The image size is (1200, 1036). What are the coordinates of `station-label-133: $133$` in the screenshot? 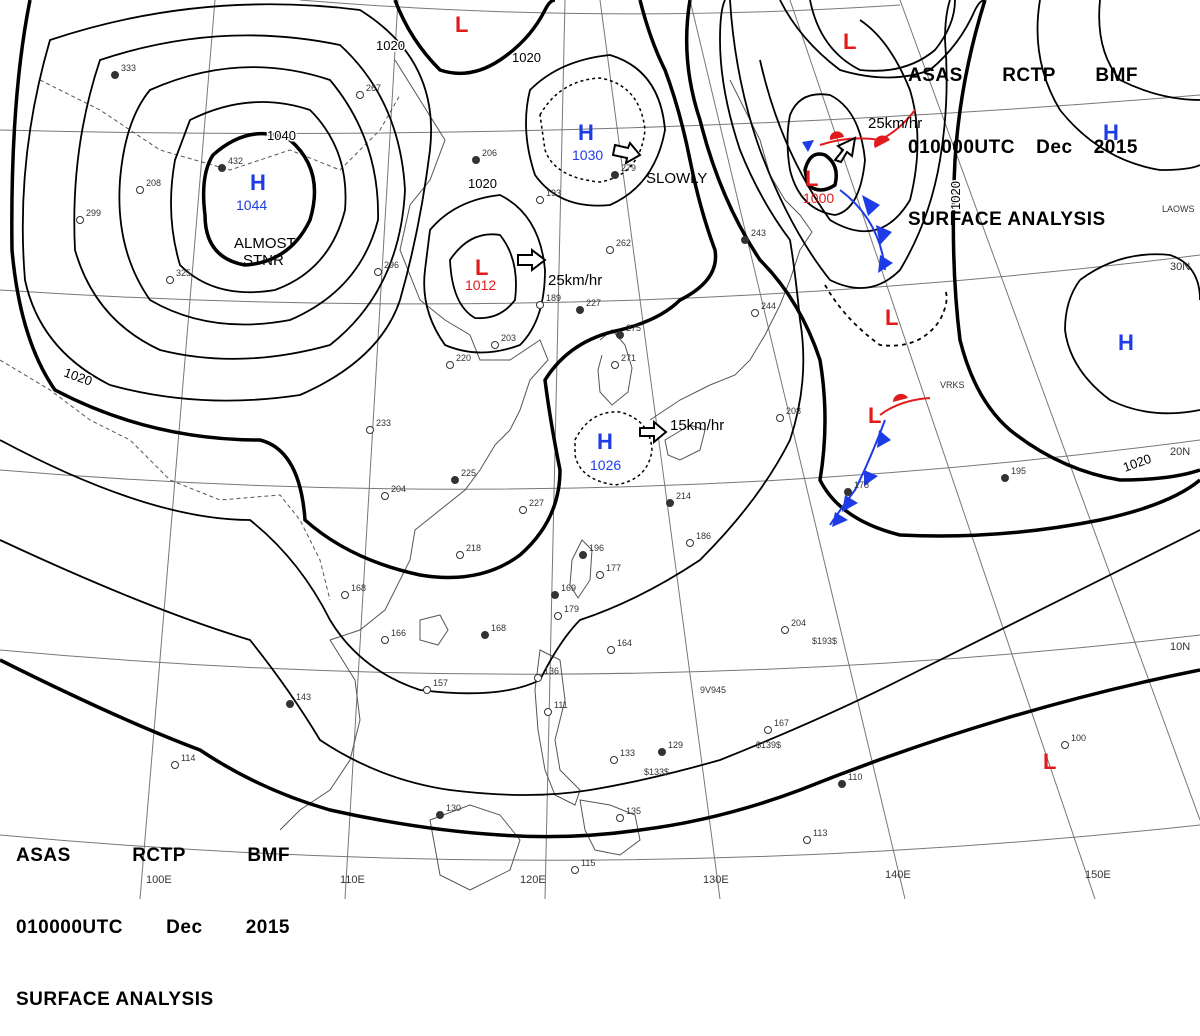 It's located at (656, 772).